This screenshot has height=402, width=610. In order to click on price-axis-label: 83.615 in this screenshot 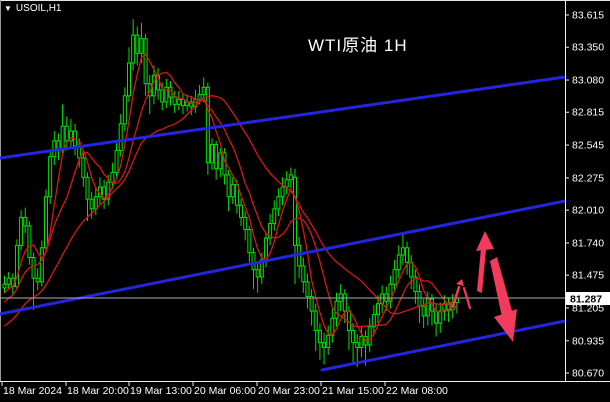, I will do `click(588, 16)`.